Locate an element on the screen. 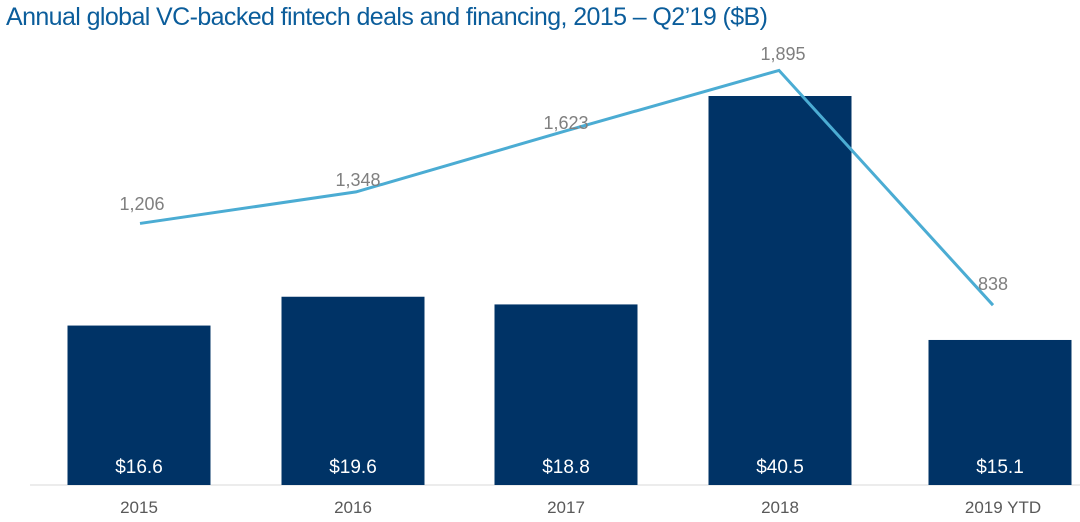 The width and height of the screenshot is (1080, 522). bar-2016 is located at coordinates (353, 390).